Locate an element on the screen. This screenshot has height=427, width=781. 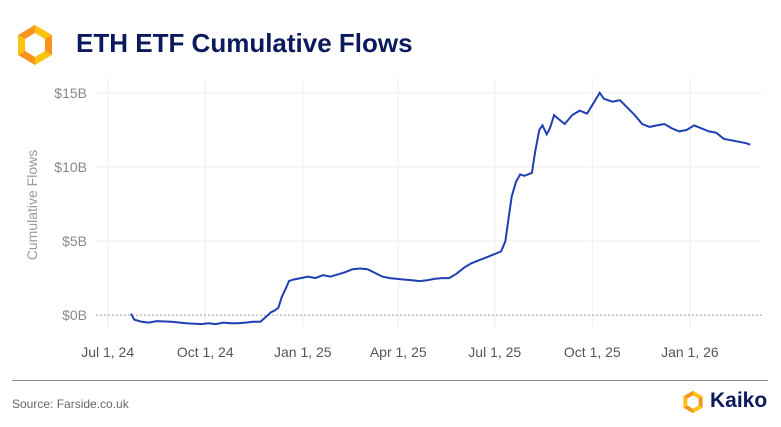
x-tick-label: Jul 1, 24 is located at coordinates (107, 352).